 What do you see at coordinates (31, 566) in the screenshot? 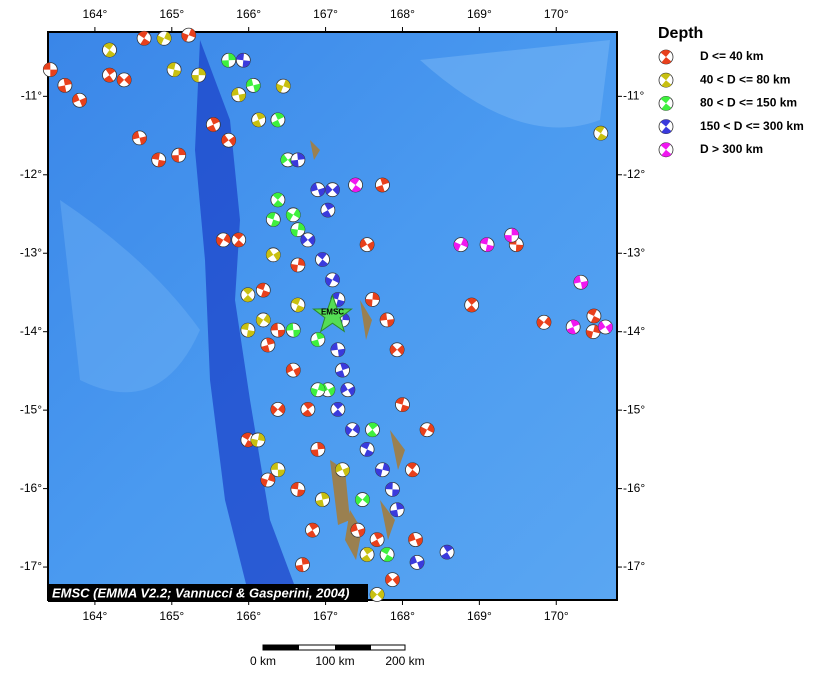
I see `lat-tick-label: -17°` at bounding box center [31, 566].